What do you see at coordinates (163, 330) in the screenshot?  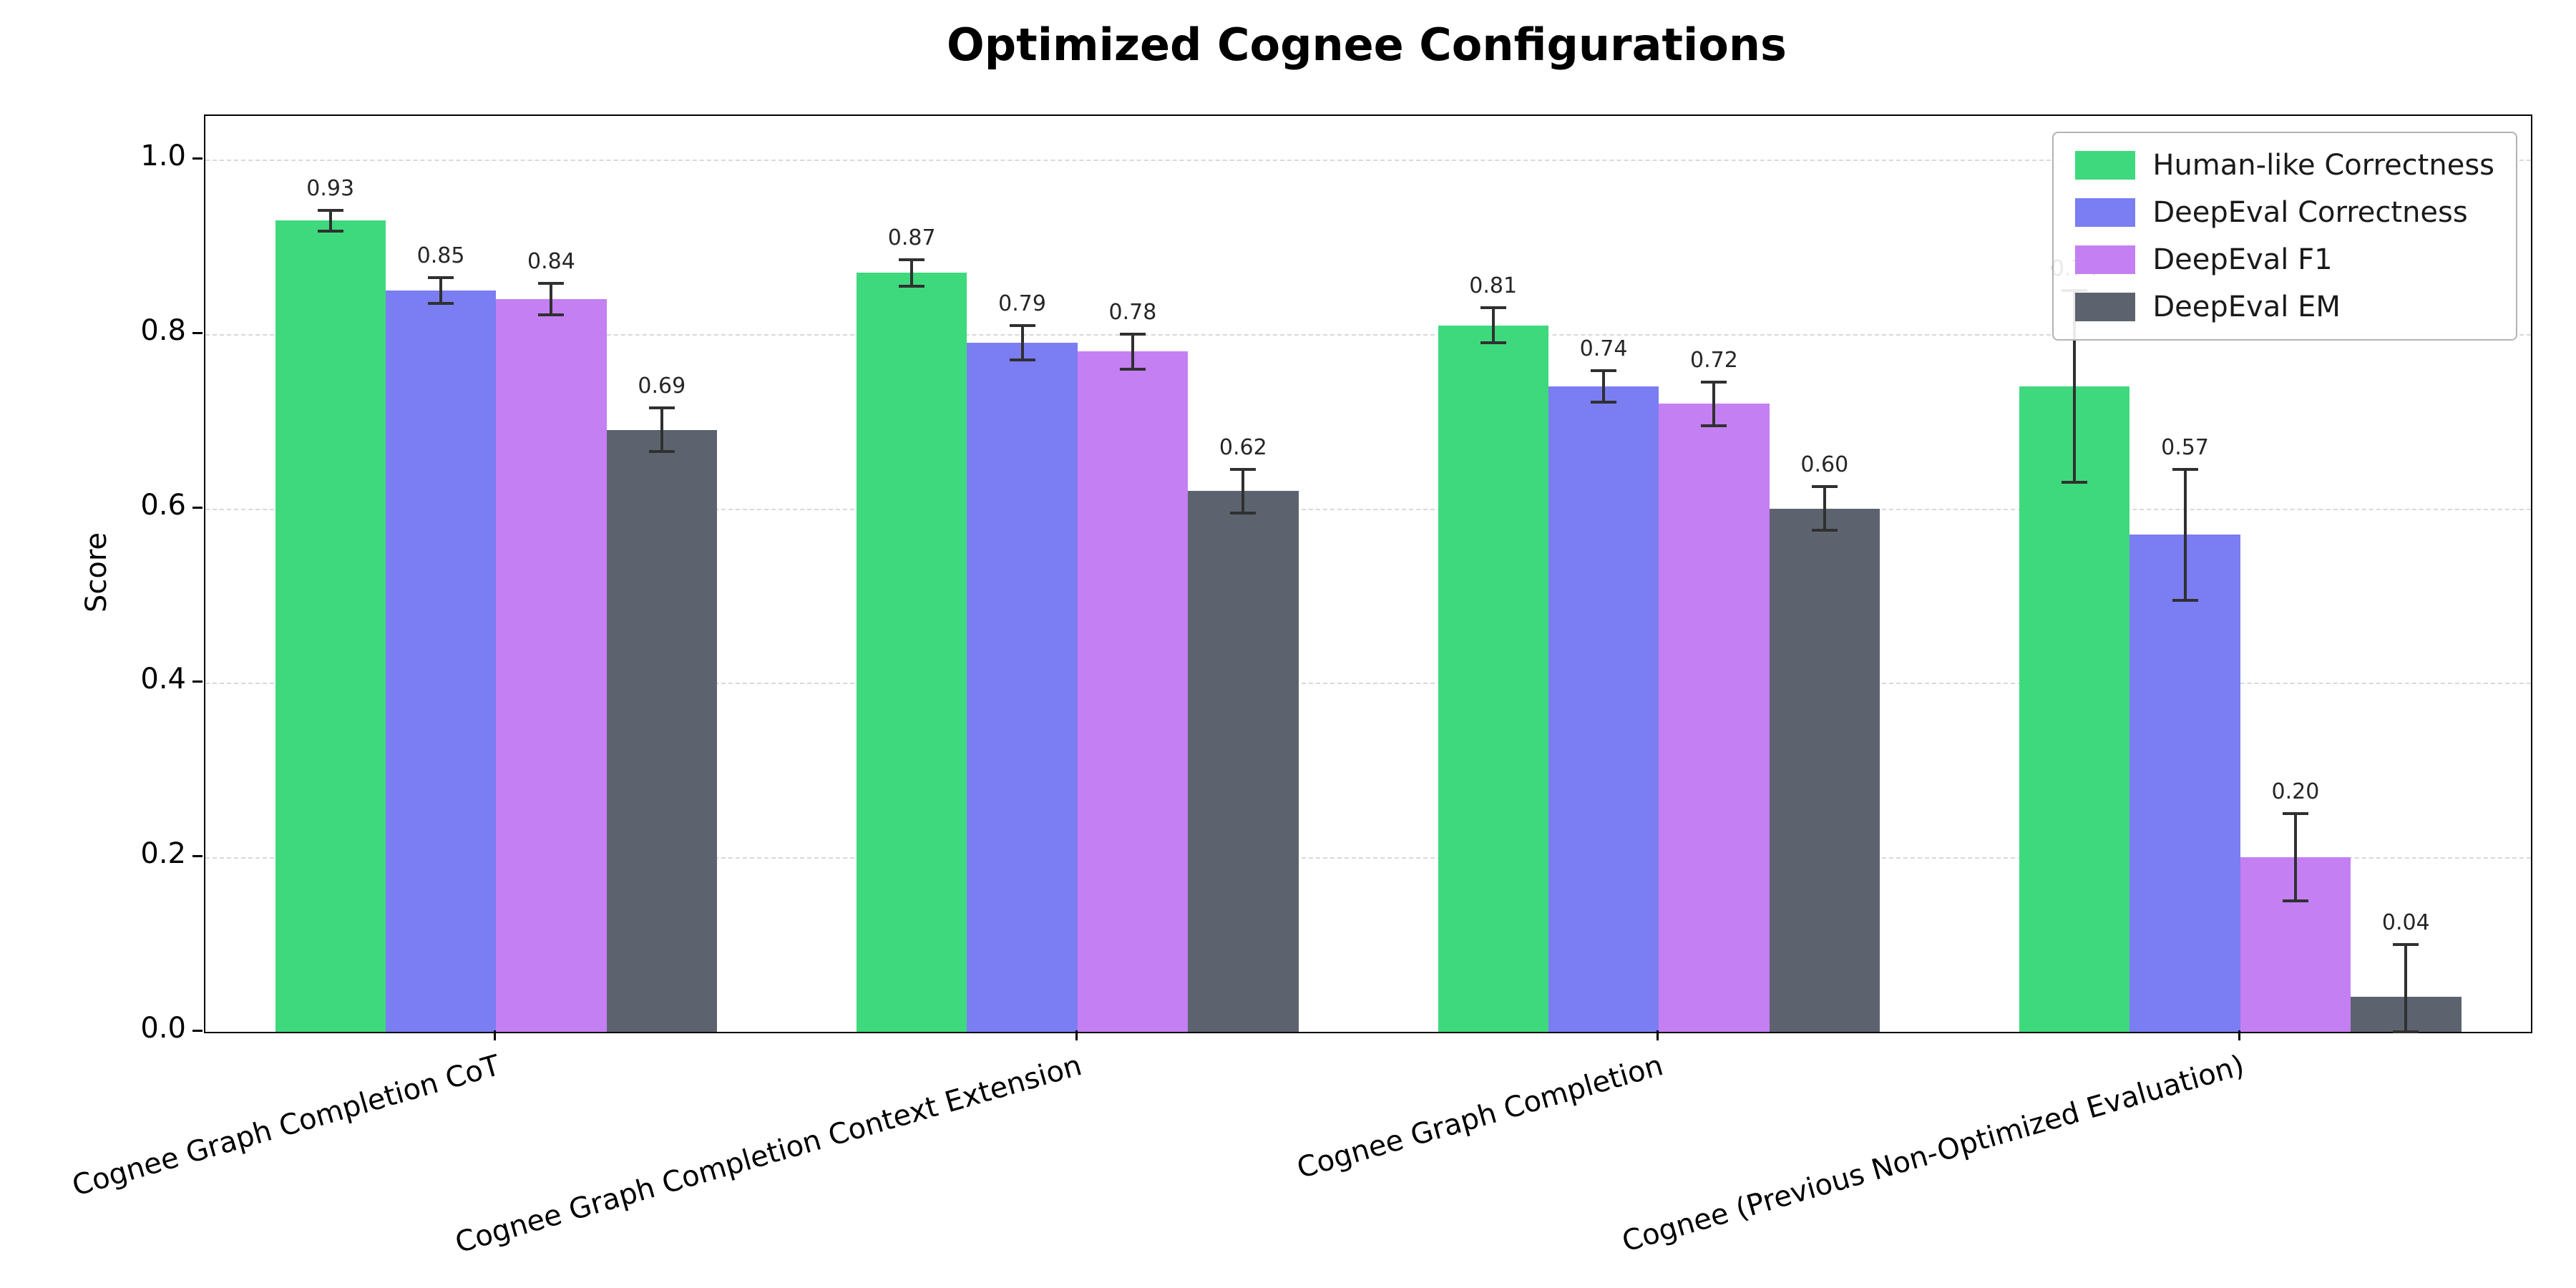 I see `y-tick-label: 0.8` at bounding box center [163, 330].